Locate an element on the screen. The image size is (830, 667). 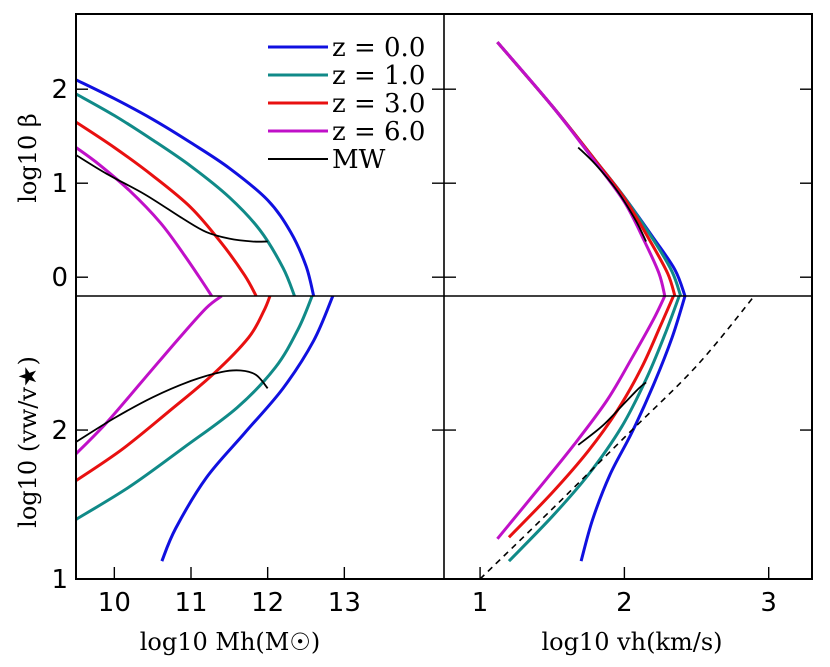
x-tick-label: 2 is located at coordinates (624, 603).